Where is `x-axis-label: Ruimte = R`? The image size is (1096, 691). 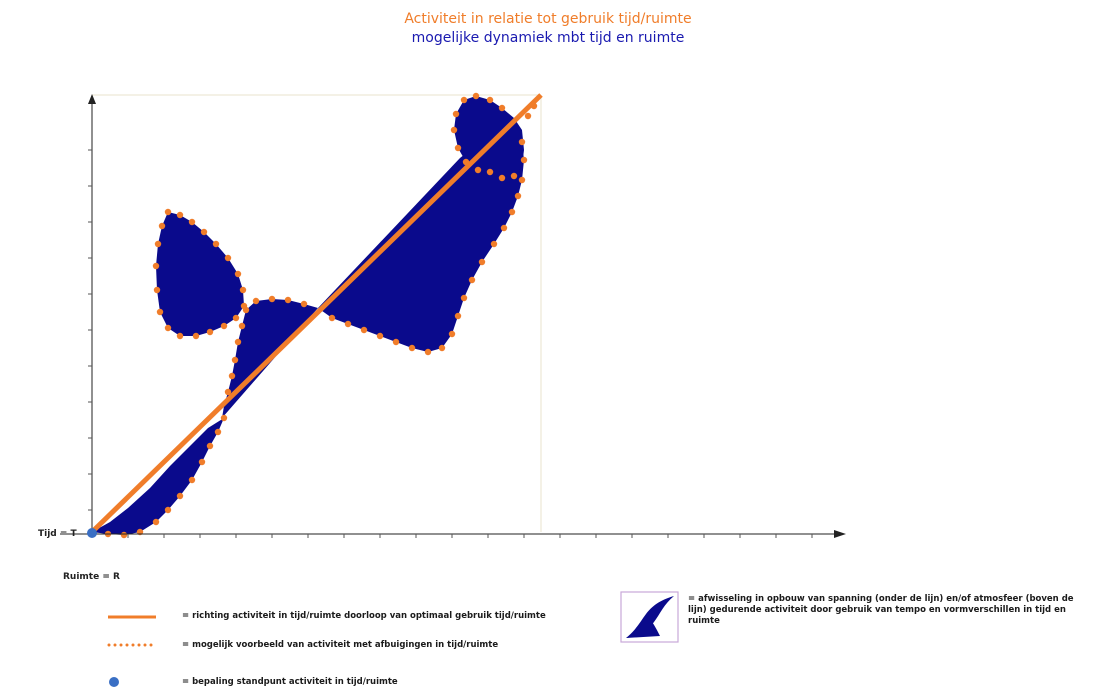
x-axis-label: Ruimte = R is located at coordinates (91, 577).